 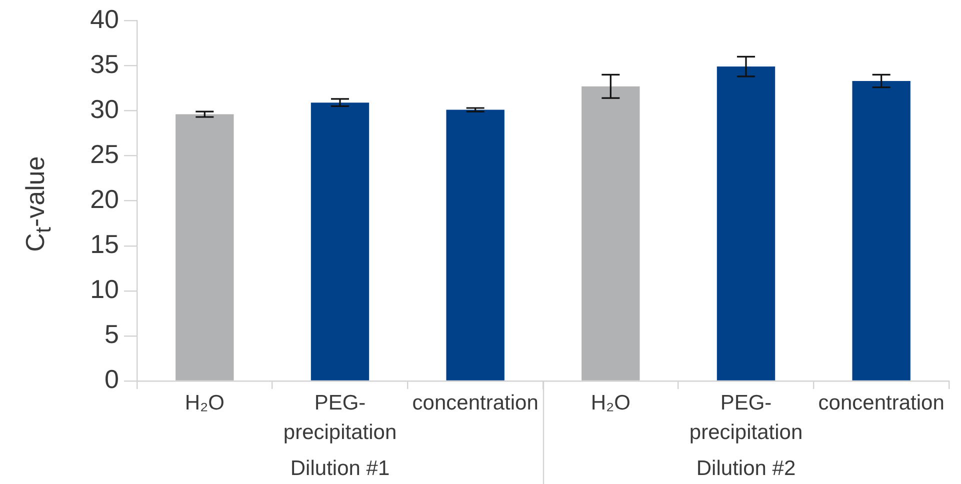 I want to click on y-tick-label: 5, so click(x=111, y=334).